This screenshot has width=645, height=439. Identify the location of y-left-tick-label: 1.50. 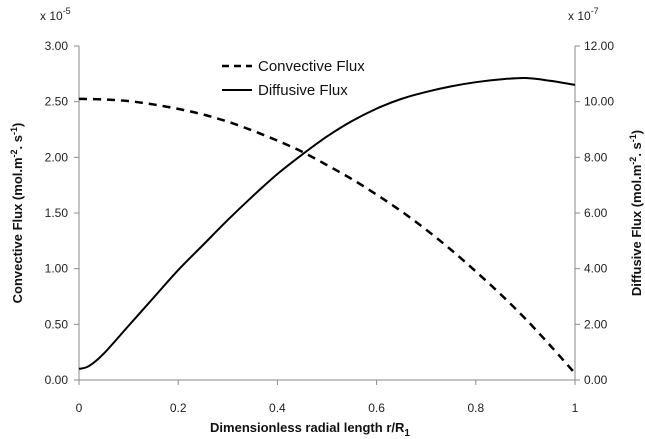
(57, 213).